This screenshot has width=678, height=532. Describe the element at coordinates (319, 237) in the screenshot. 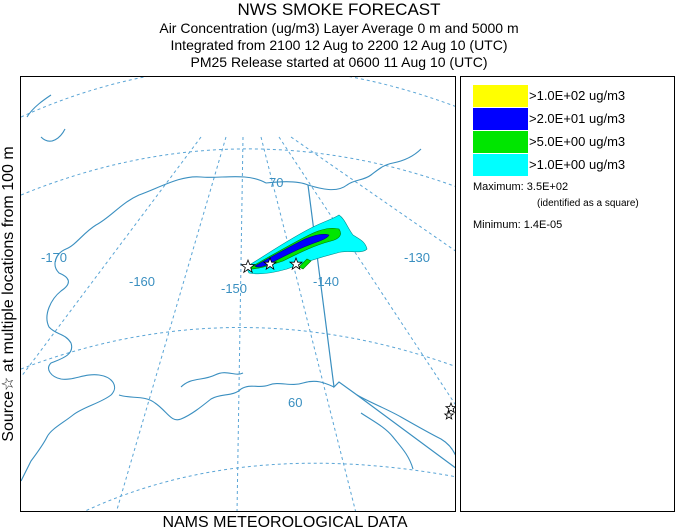

I see `plume-blue-core` at that location.